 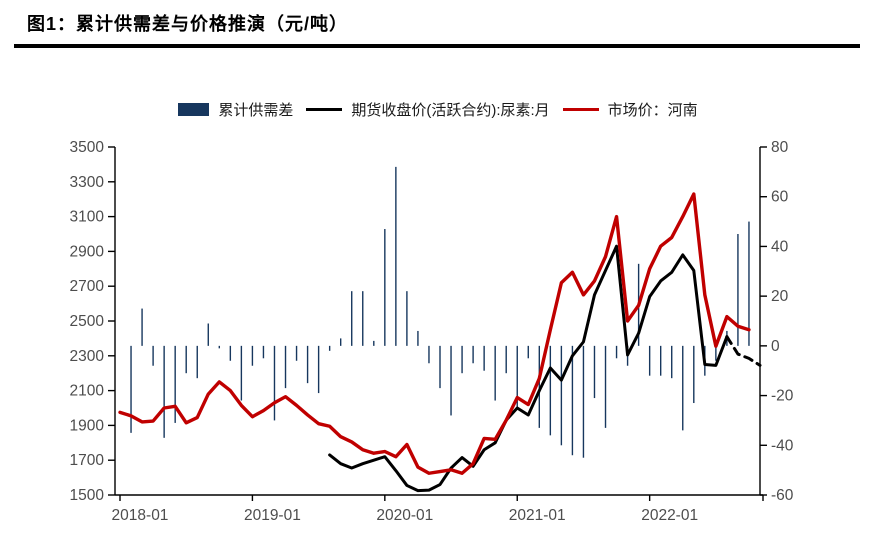 What do you see at coordinates (450, 110) in the screenshot?
I see `legend-label: 期货收盘价(活跃合约):尿素:月` at bounding box center [450, 110].